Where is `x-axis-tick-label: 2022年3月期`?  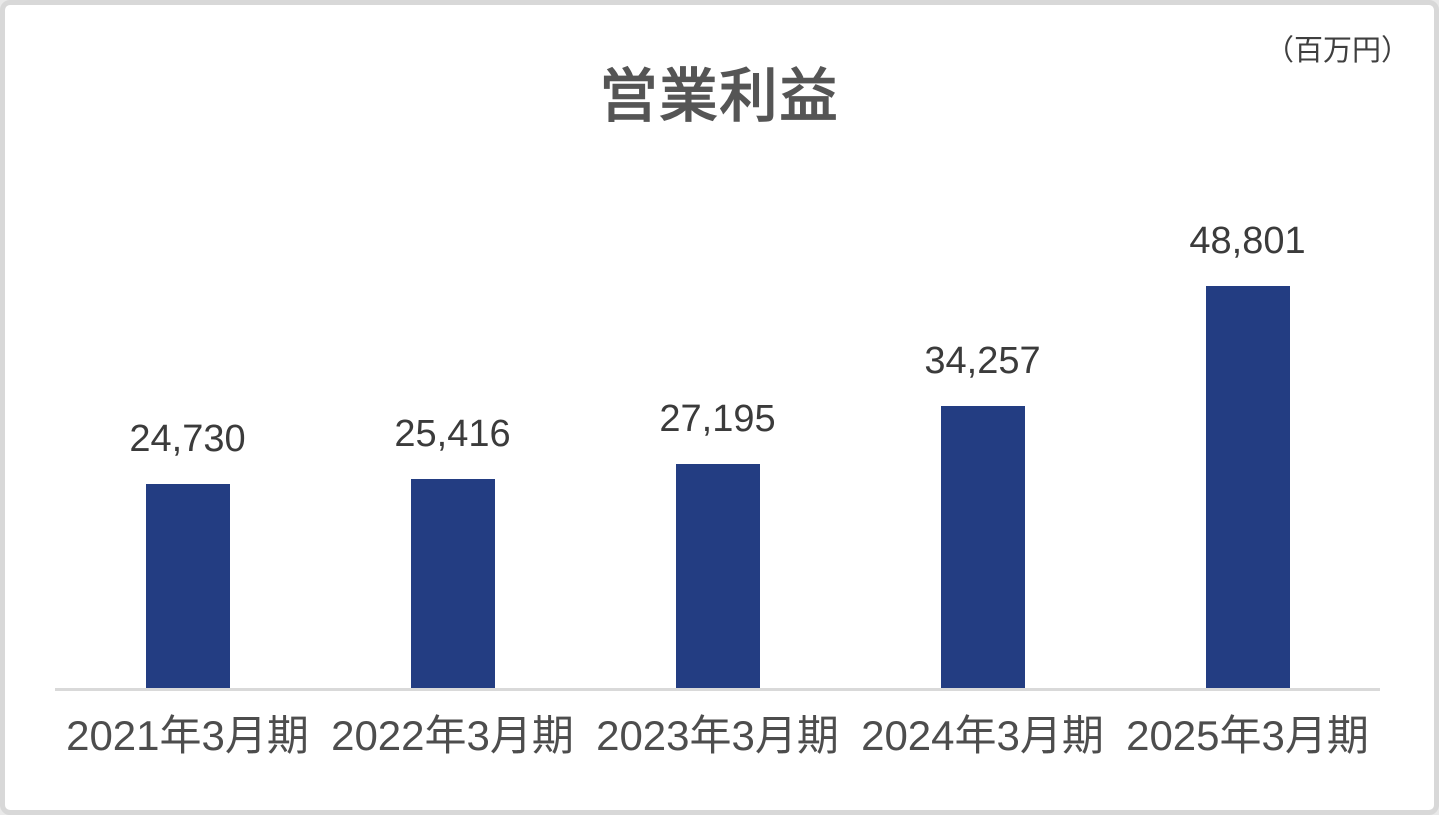 x-axis-tick-label: 2022年3月期 is located at coordinates (452, 735).